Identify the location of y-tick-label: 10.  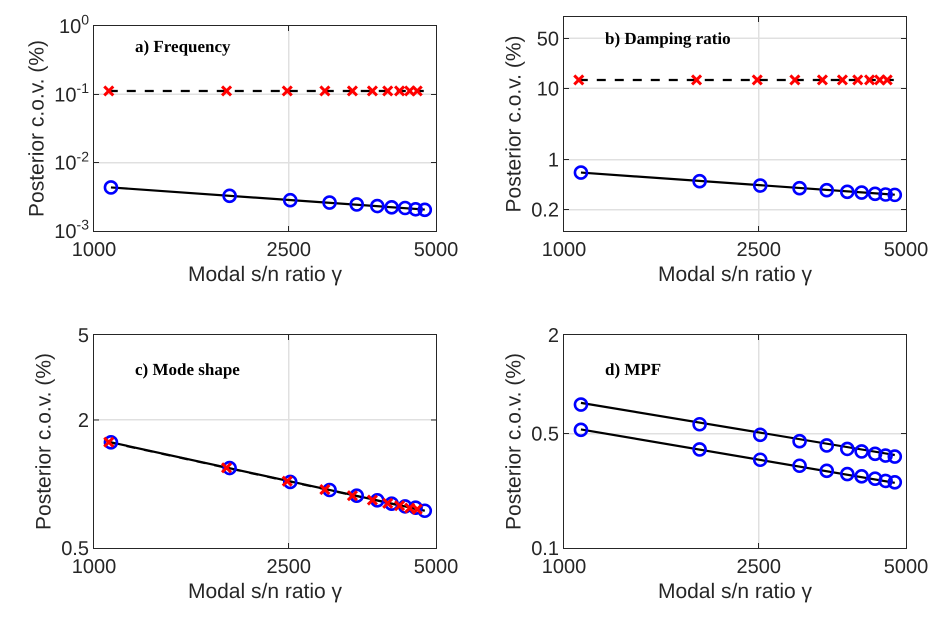
(547, 89).